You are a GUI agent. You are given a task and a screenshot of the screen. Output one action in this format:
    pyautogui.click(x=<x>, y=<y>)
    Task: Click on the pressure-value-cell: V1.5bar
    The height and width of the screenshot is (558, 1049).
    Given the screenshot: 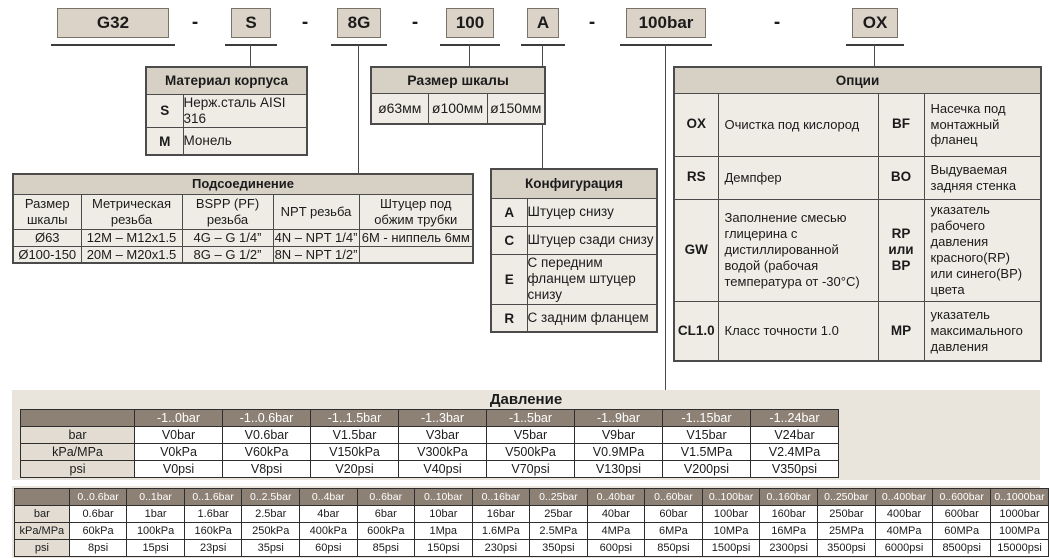 What is the action you would take?
    pyautogui.click(x=354, y=435)
    